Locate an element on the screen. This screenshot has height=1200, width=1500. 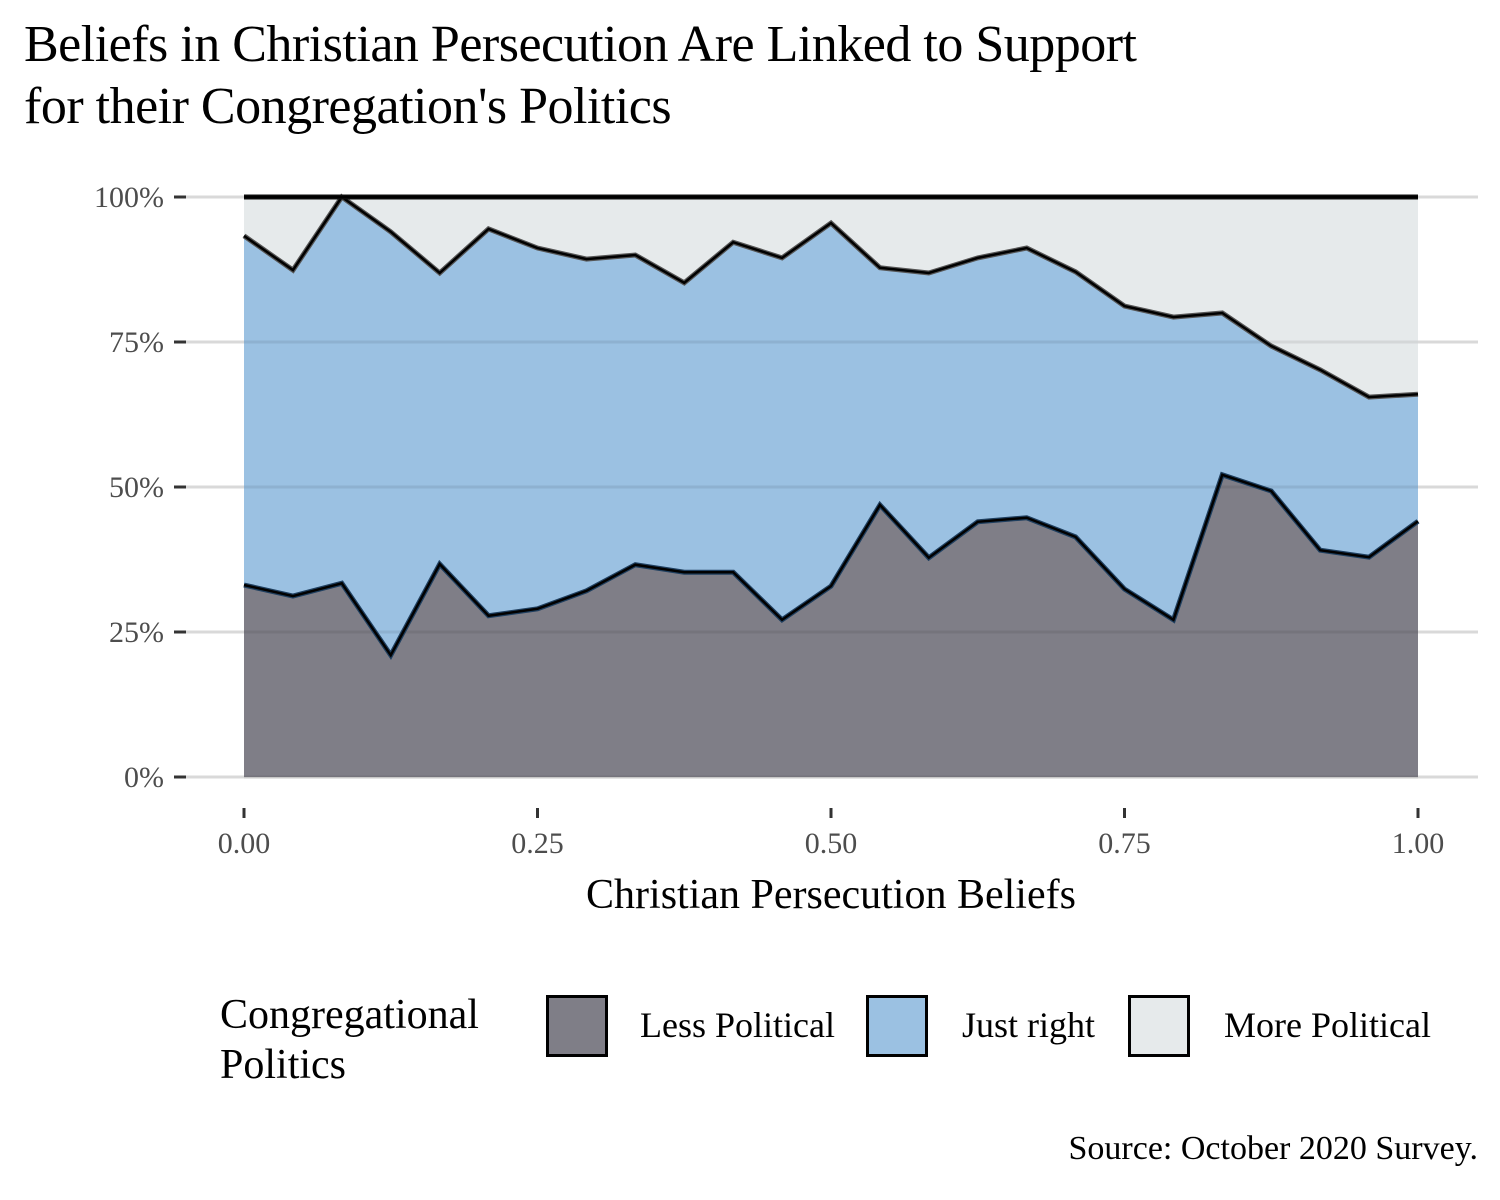
legend-key-just-right is located at coordinates (897, 1026).